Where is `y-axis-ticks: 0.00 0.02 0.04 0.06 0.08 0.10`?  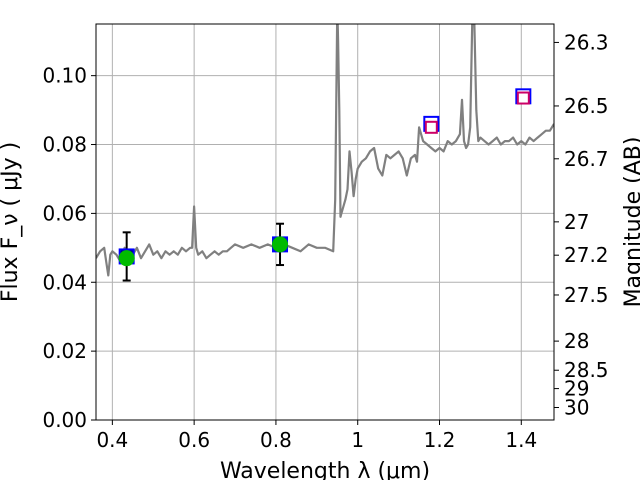
y-axis-ticks: 0.00 0.02 0.04 0.06 0.08 0.10 is located at coordinates (69, 248).